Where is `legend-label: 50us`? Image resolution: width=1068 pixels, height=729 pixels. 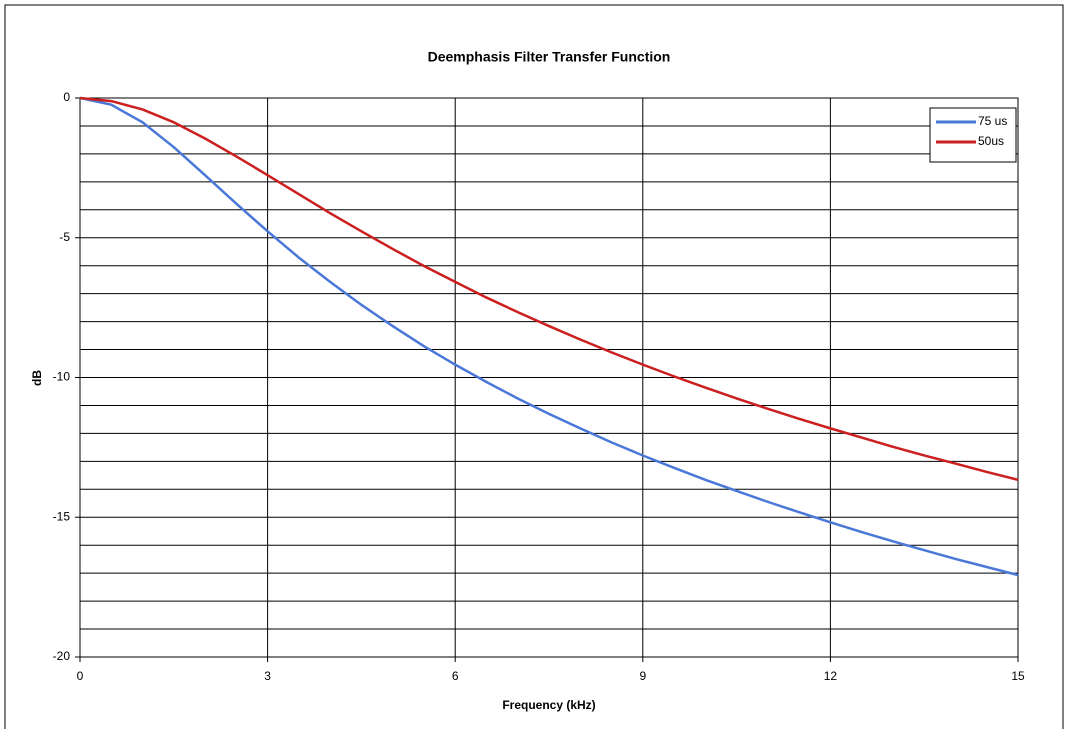
legend-label: 50us is located at coordinates (991, 141).